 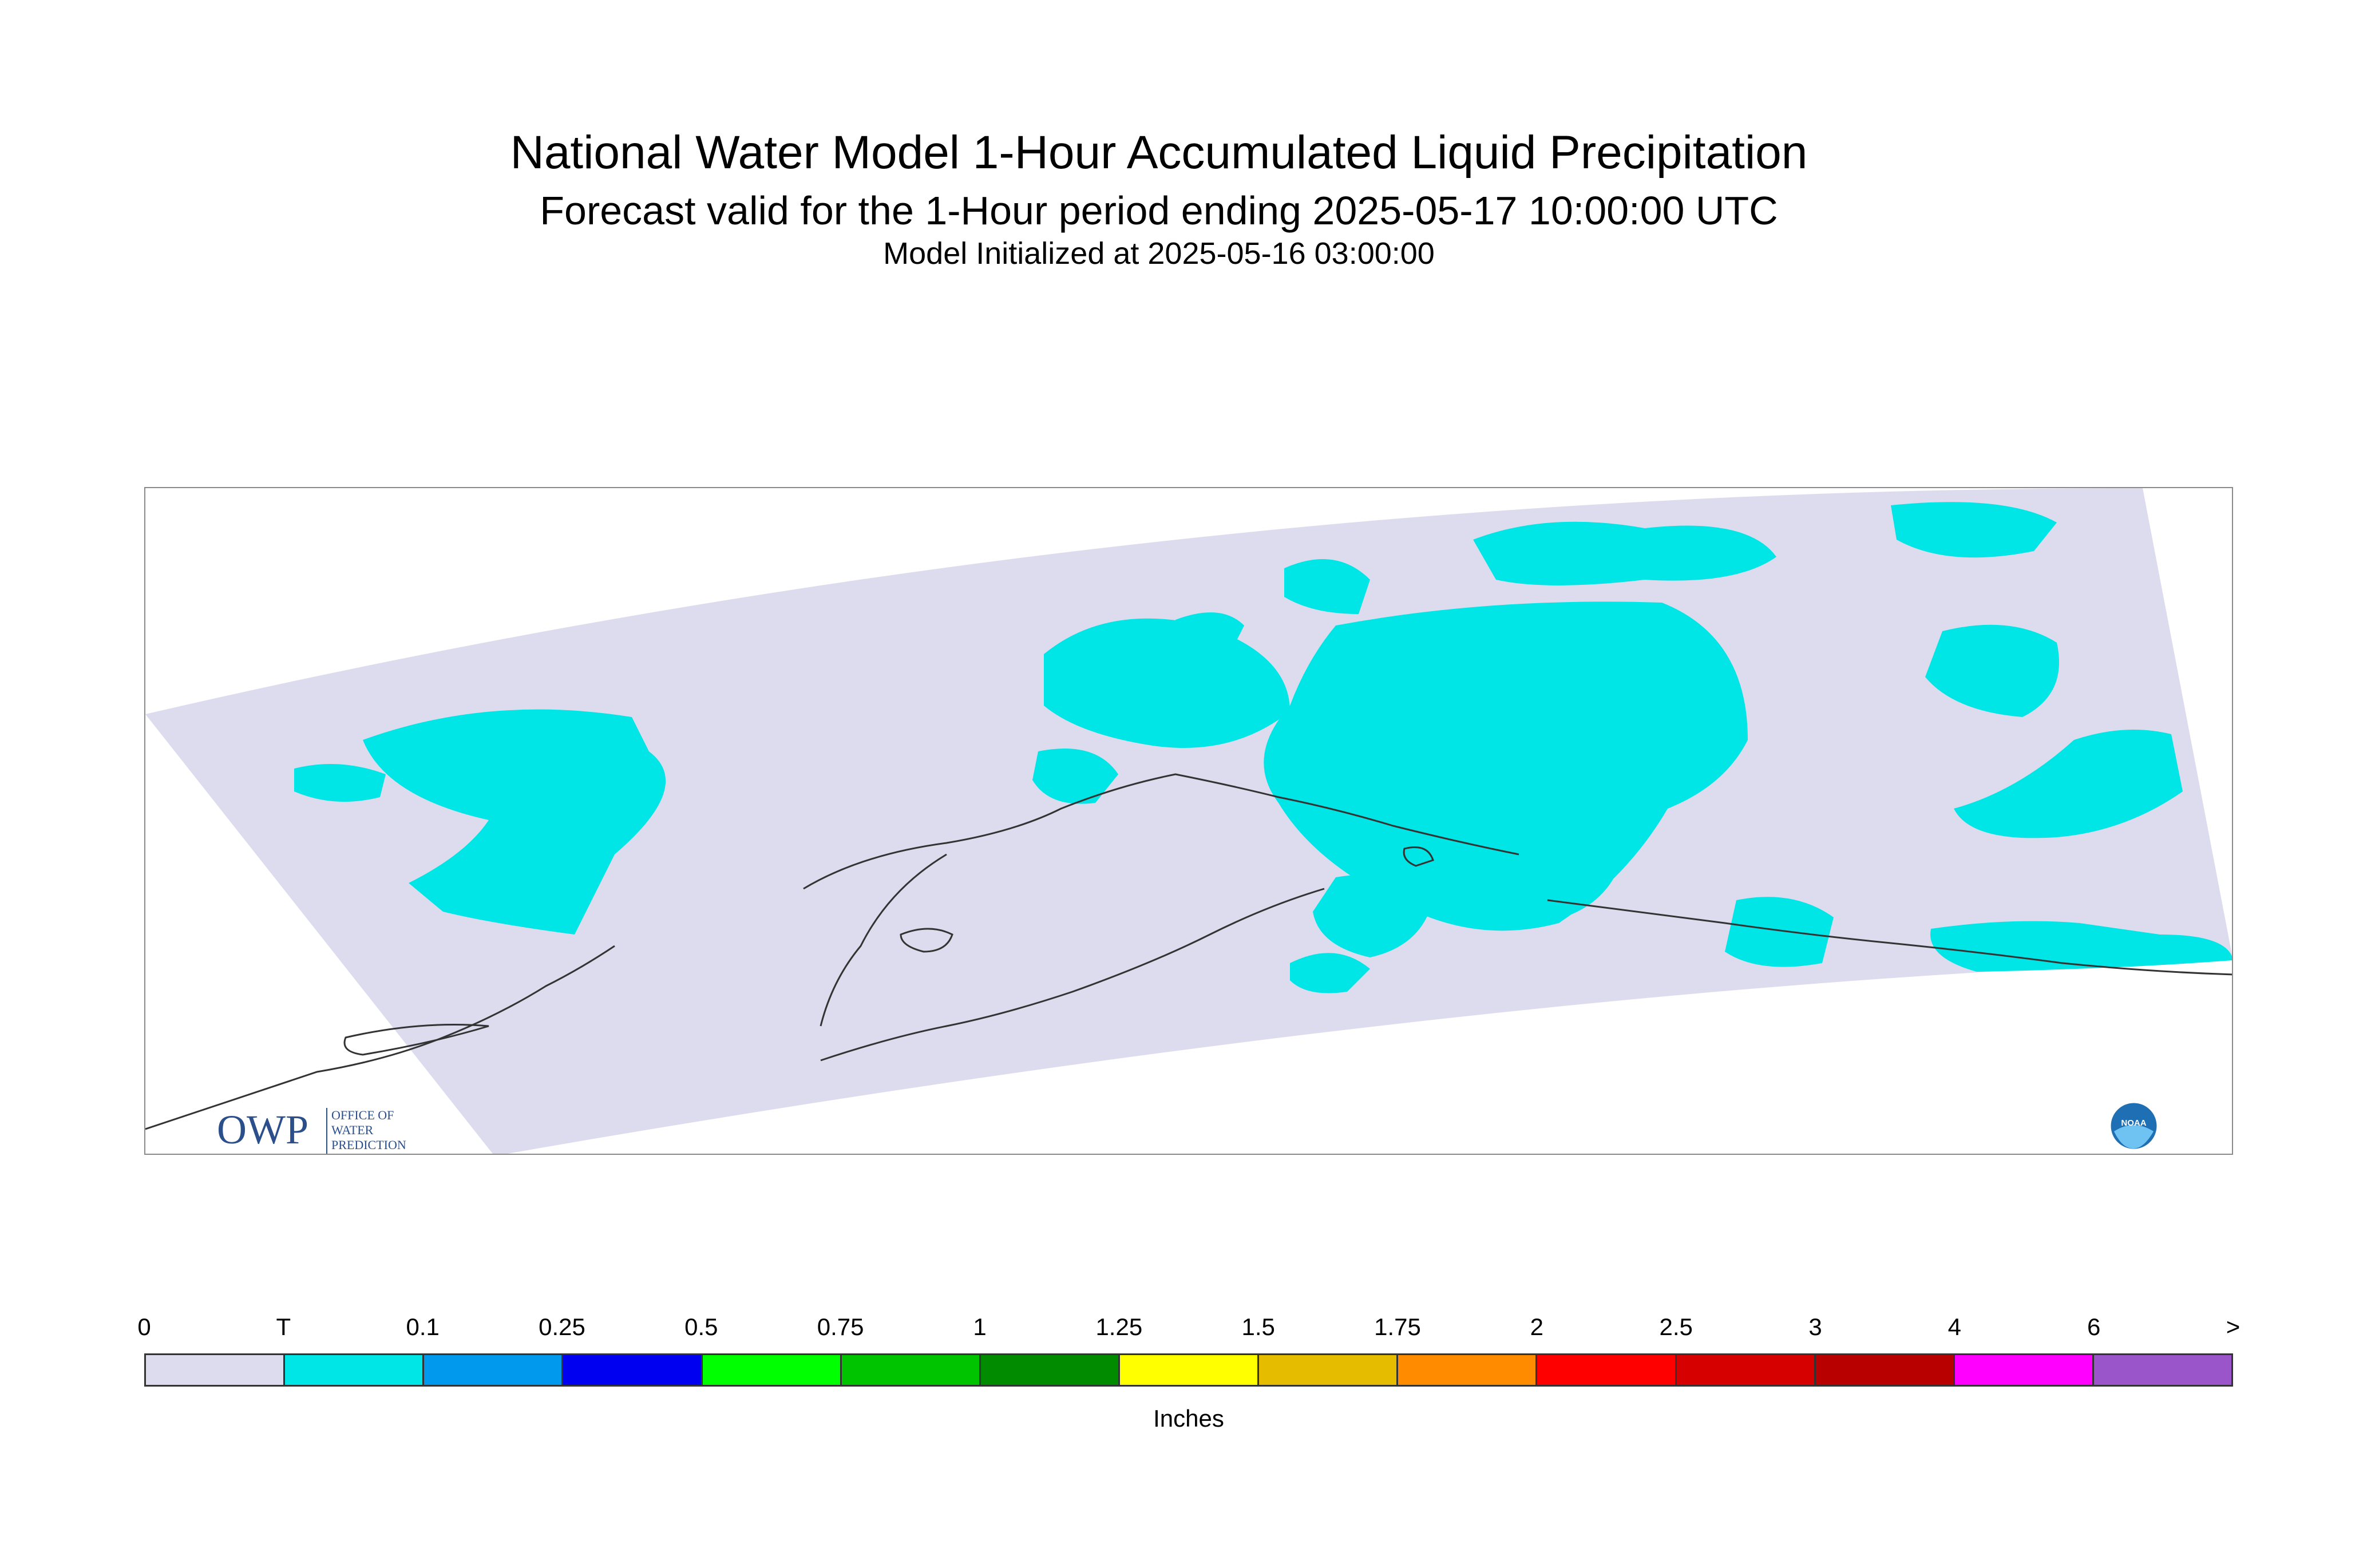 What do you see at coordinates (284, 1326) in the screenshot?
I see `legend-tick-1: T` at bounding box center [284, 1326].